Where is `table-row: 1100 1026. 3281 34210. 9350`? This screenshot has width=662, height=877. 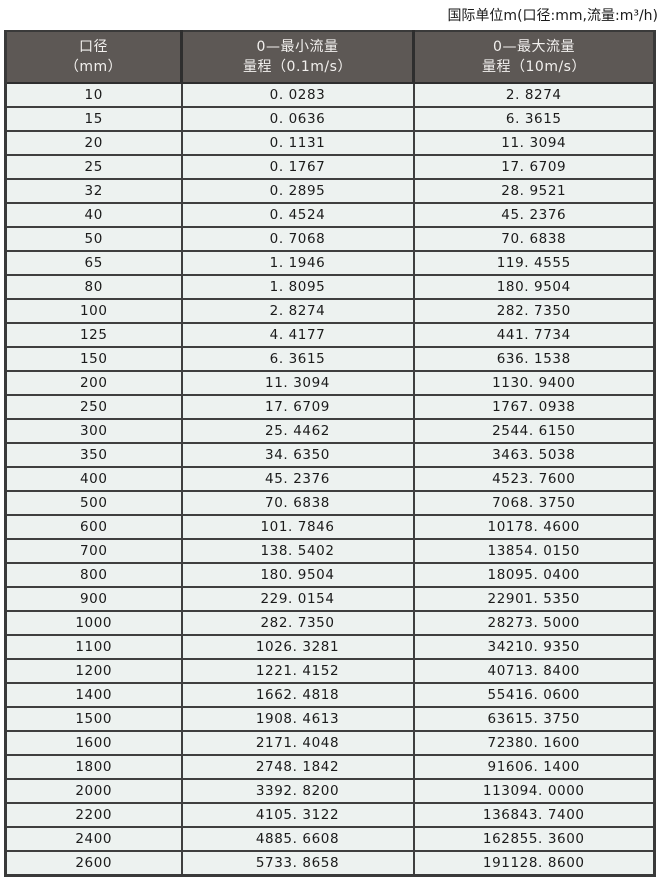 table-row: 1100 1026. 3281 34210. 9350 is located at coordinates (330, 647).